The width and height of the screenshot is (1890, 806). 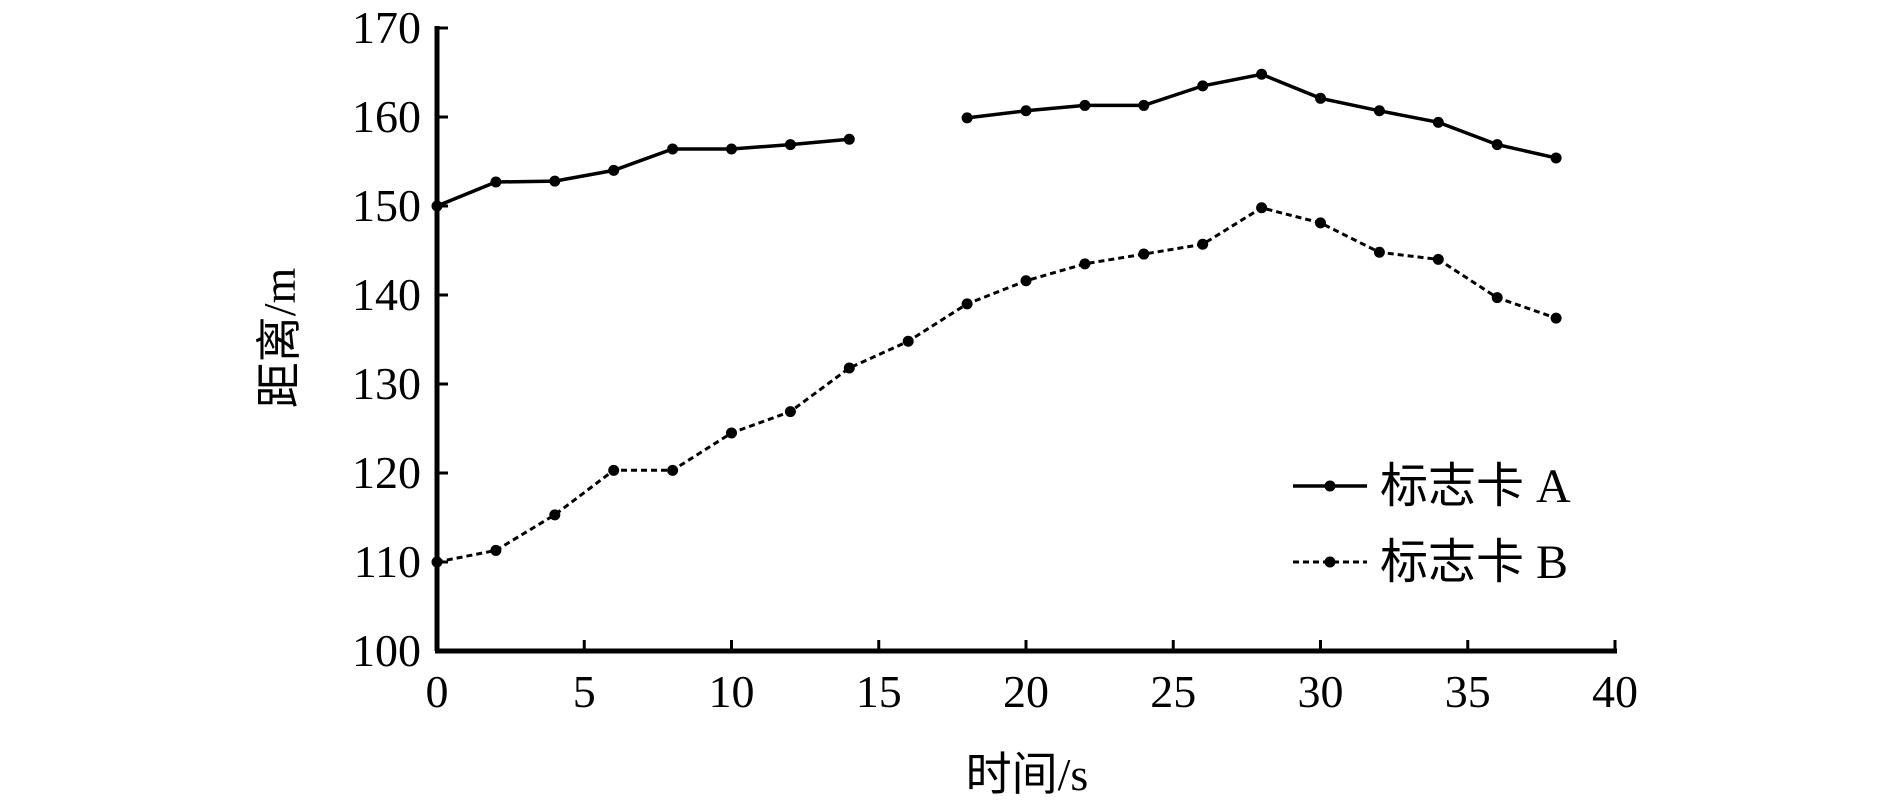 I want to click on legend-marker-a, so click(x=1330, y=486).